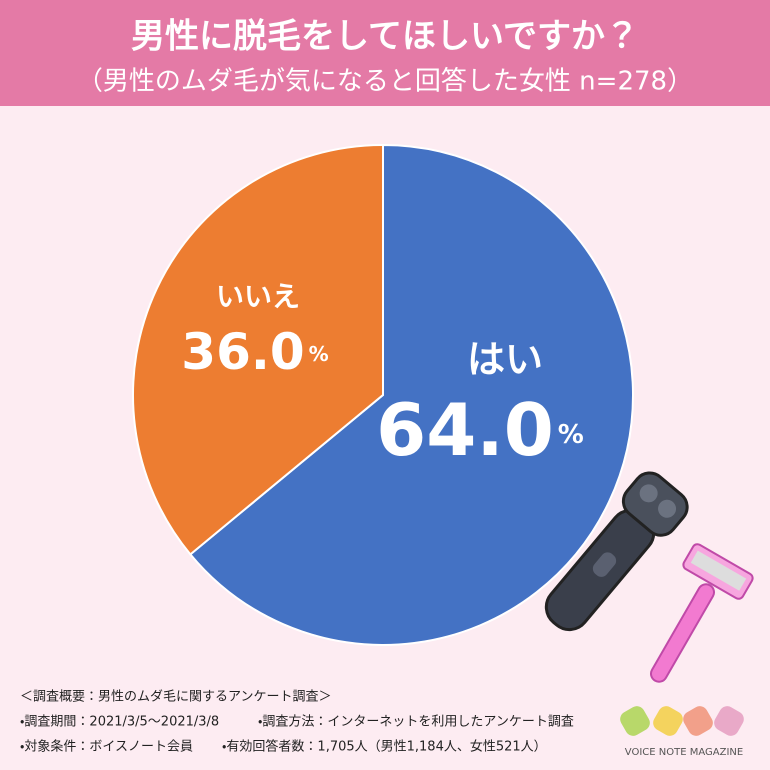  I want to click on chart-subtitle: （男性のムダ毛が気になると回答した女性 n=278）, so click(385, 82).